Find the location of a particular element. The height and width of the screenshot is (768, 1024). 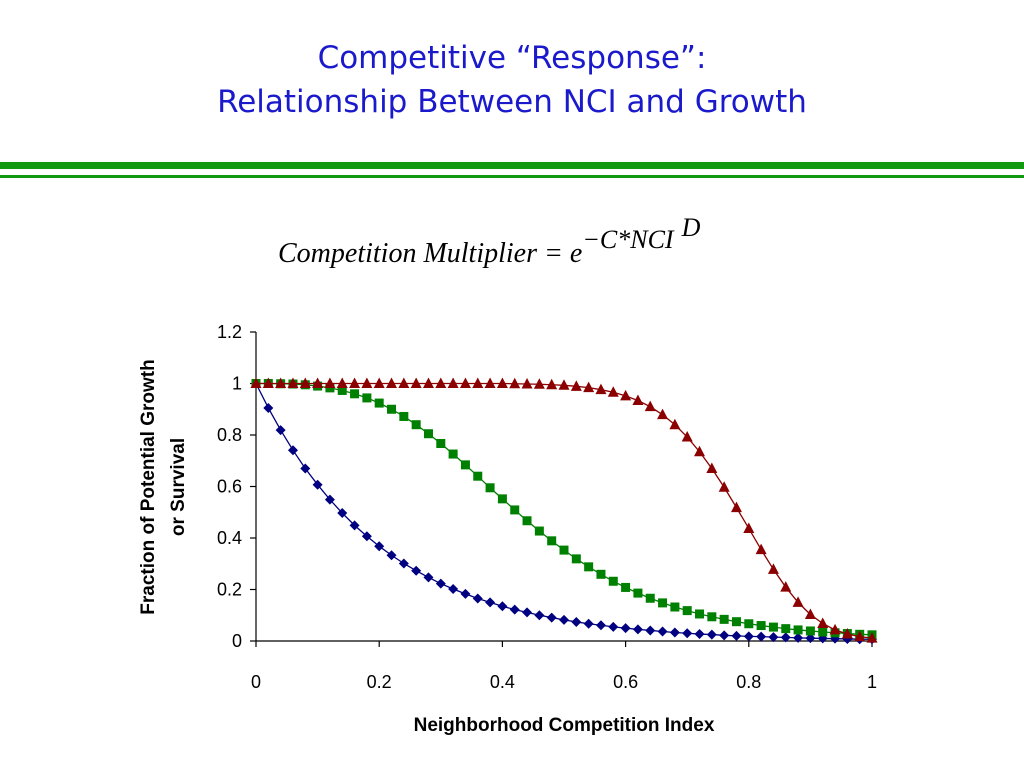

x-tick-label: 0.4 is located at coordinates (502, 682).